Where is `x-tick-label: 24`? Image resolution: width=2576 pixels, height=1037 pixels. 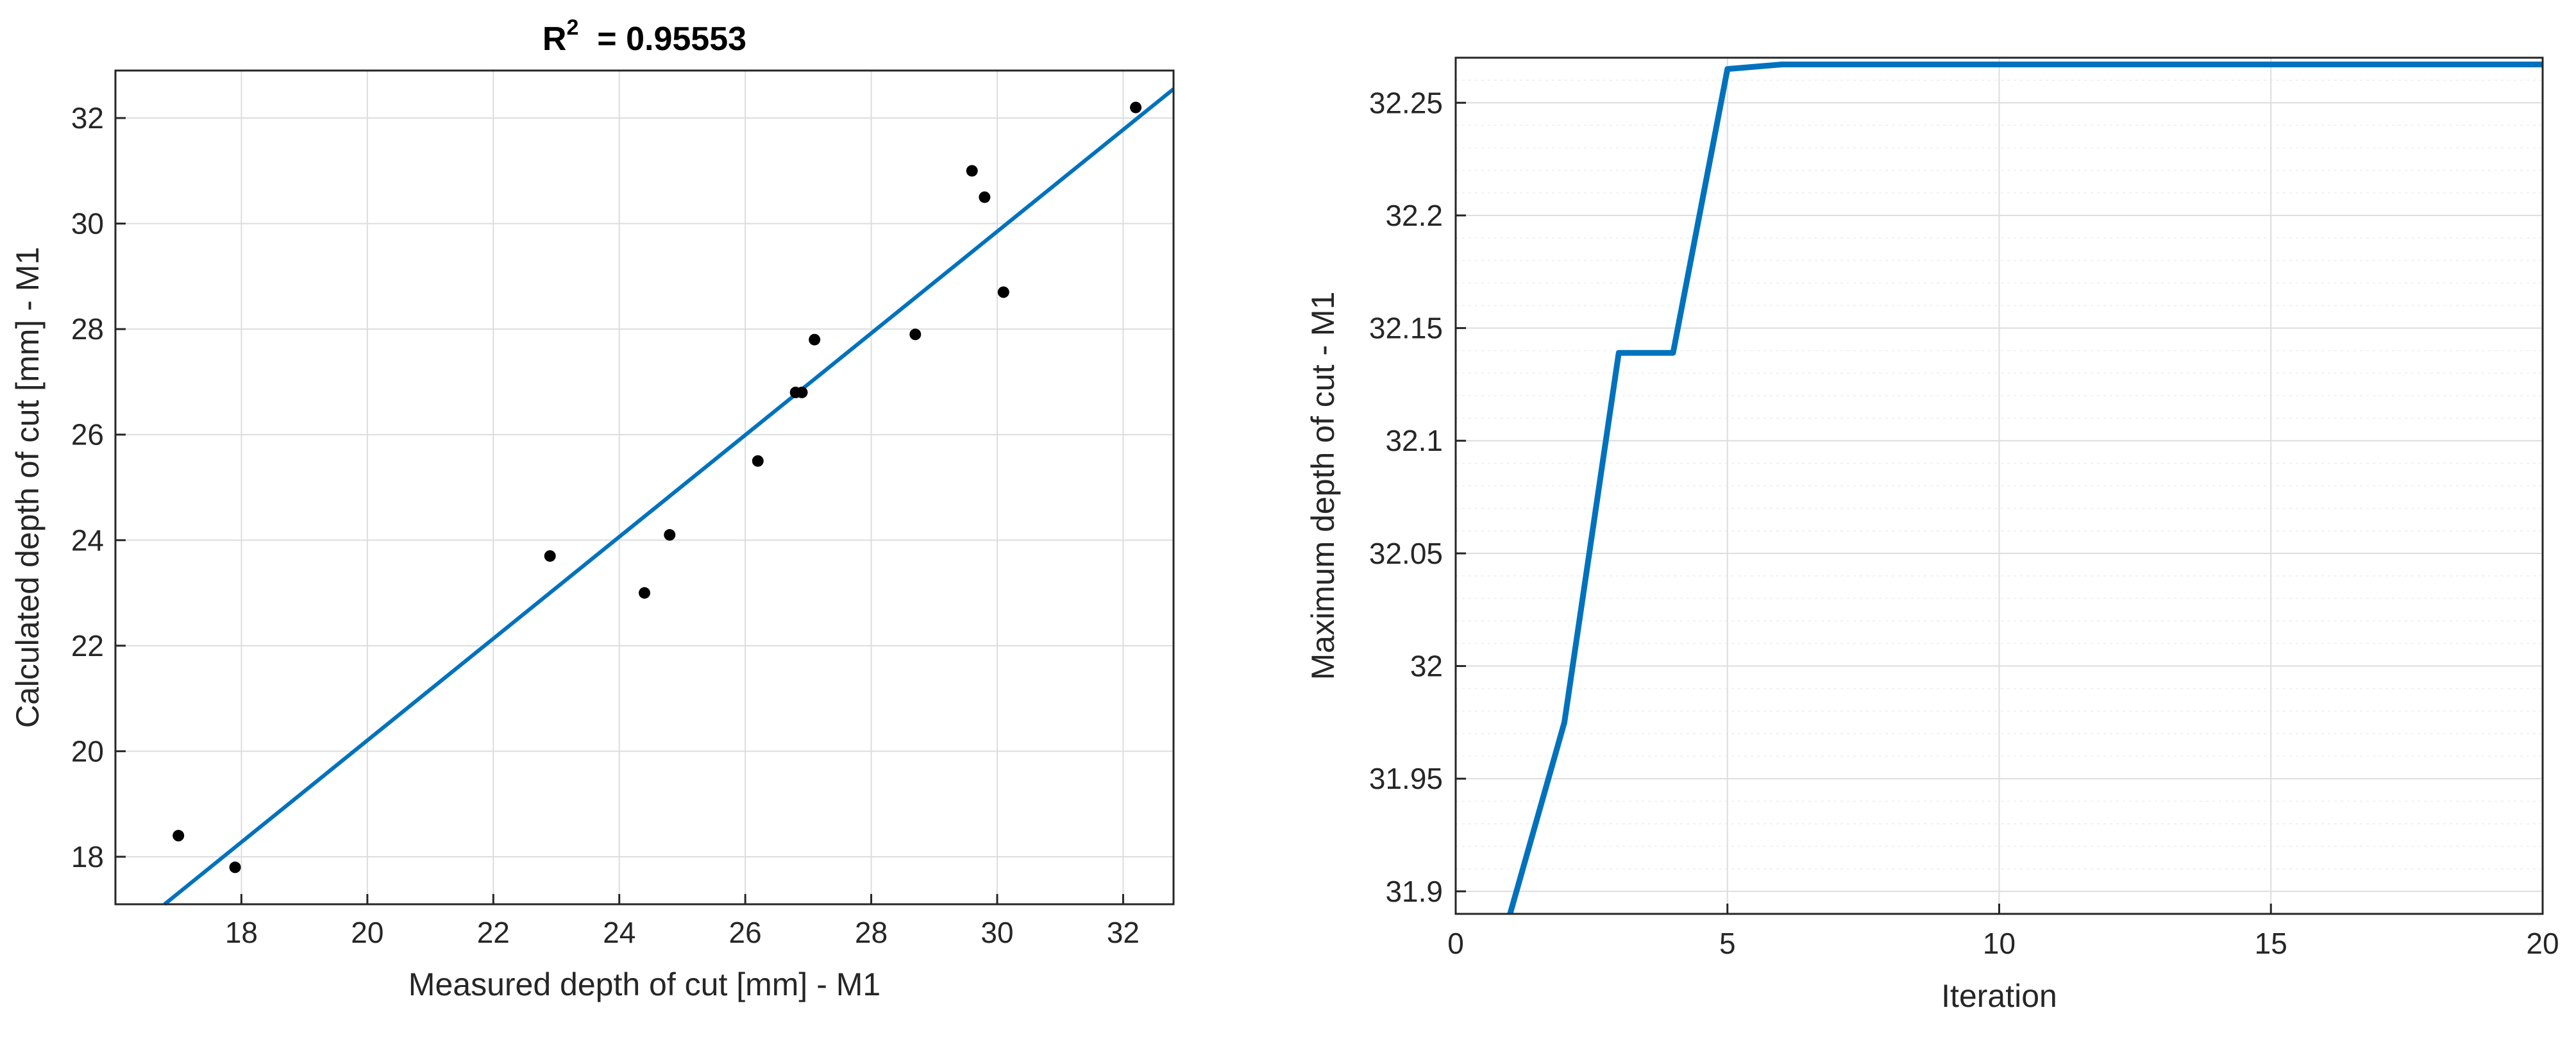
x-tick-label: 24 is located at coordinates (619, 932).